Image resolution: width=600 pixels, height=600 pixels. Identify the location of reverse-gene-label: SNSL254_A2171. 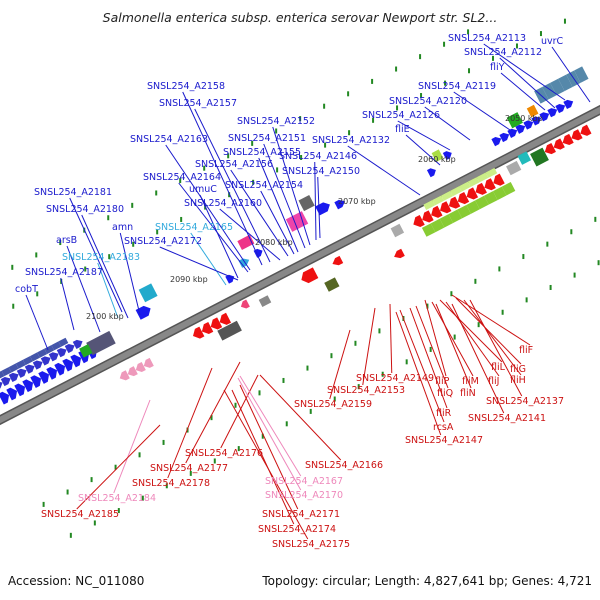
(301, 514).